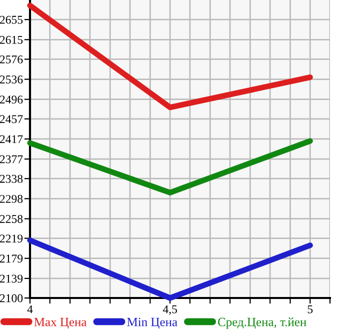 The image size is (345, 335). What do you see at coordinates (11, 100) in the screenshot?
I see `y-tick-label: 2496` at bounding box center [11, 100].